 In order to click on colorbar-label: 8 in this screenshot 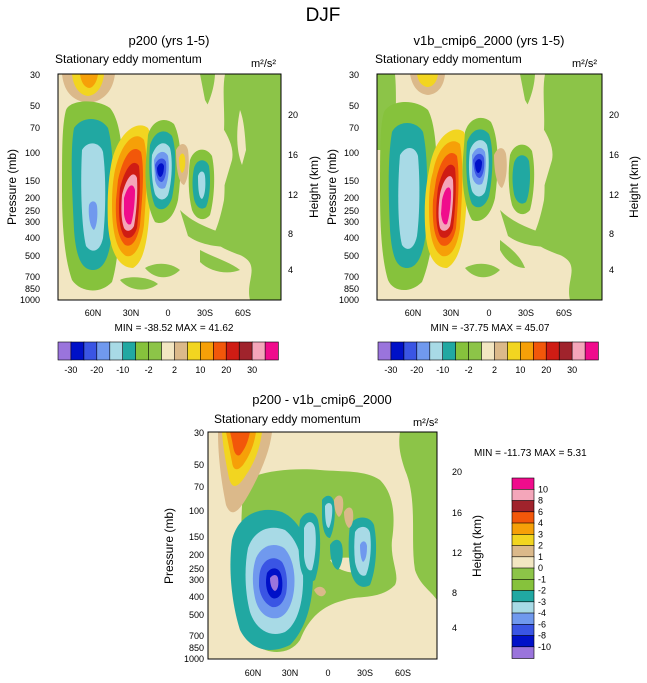, I will do `click(540, 501)`.